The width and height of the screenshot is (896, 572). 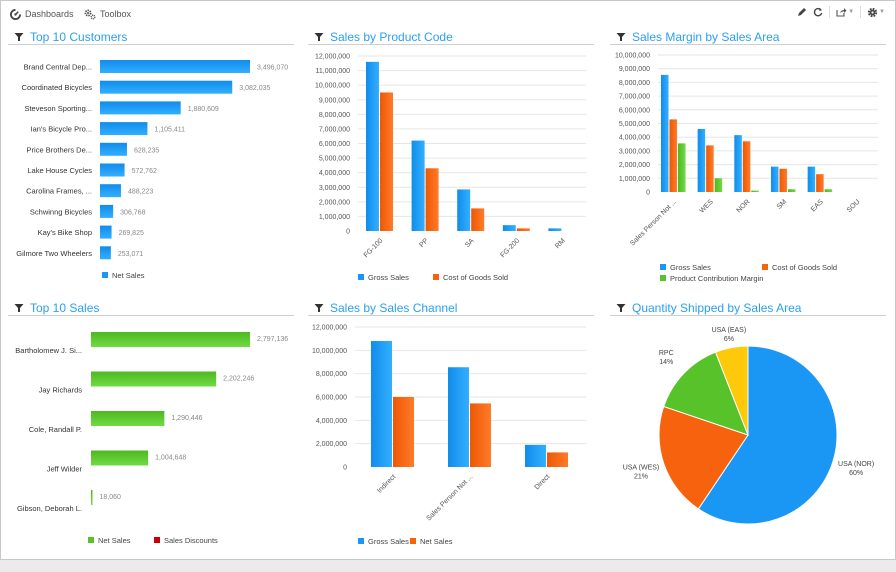 What do you see at coordinates (510, 248) in the screenshot?
I see `x-tick-label: FG-200` at bounding box center [510, 248].